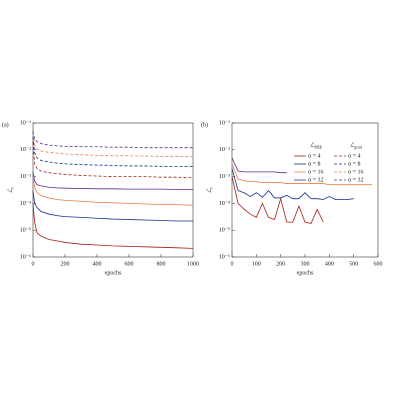 This screenshot has width=400, height=400. Describe the element at coordinates (5, 124) in the screenshot. I see `panel-label: (a)` at that location.